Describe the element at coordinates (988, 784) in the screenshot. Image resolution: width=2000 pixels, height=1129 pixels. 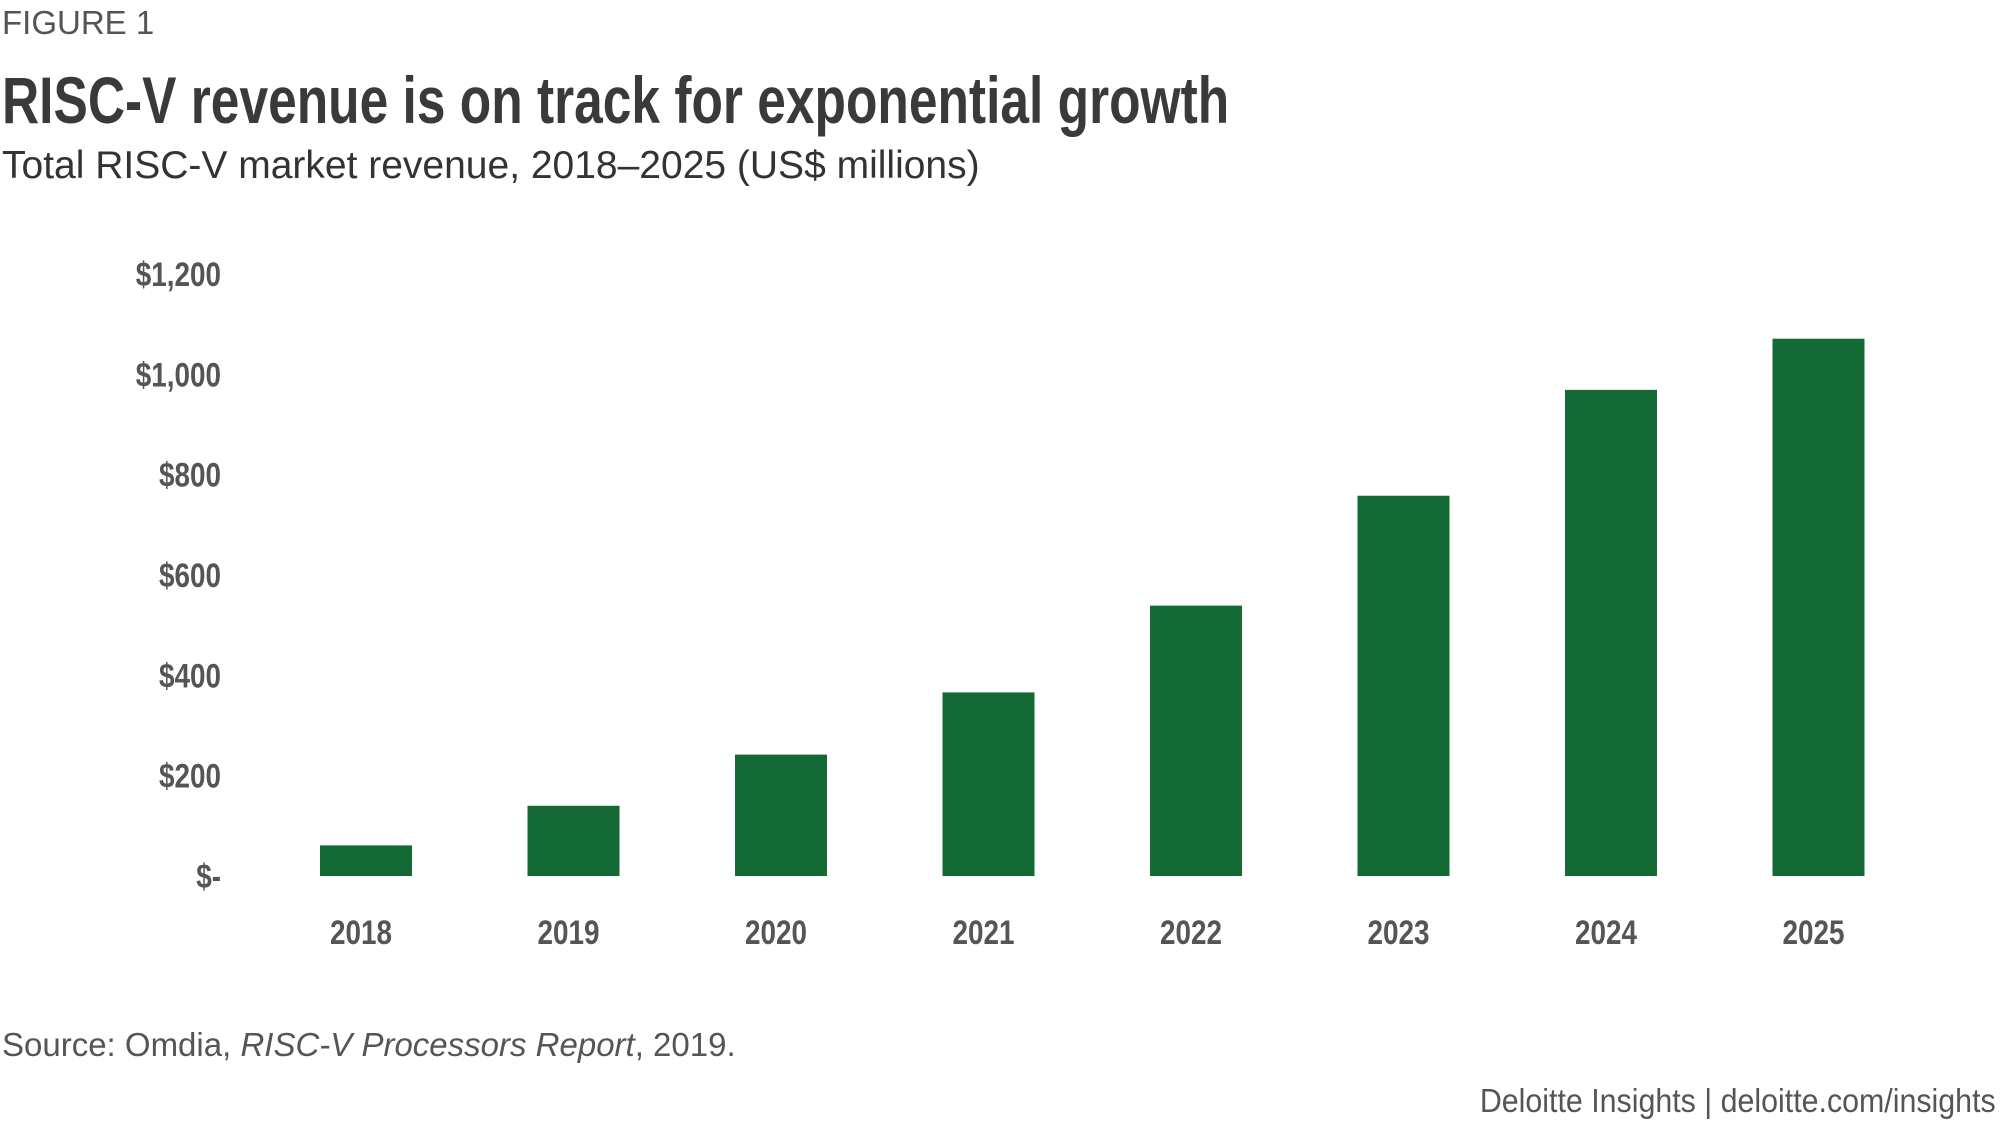
I see `bar-2021` at that location.